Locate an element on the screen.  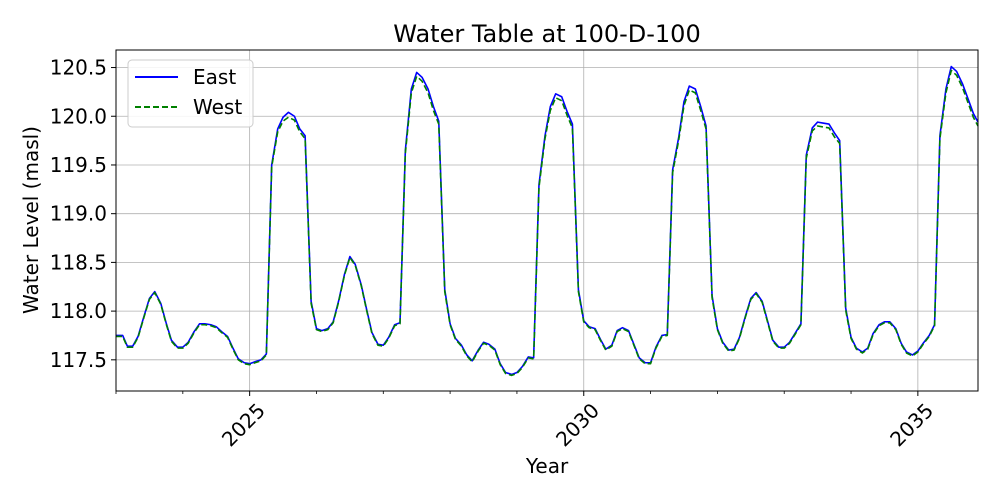
x-tick-label: 2035 is located at coordinates (911, 424).